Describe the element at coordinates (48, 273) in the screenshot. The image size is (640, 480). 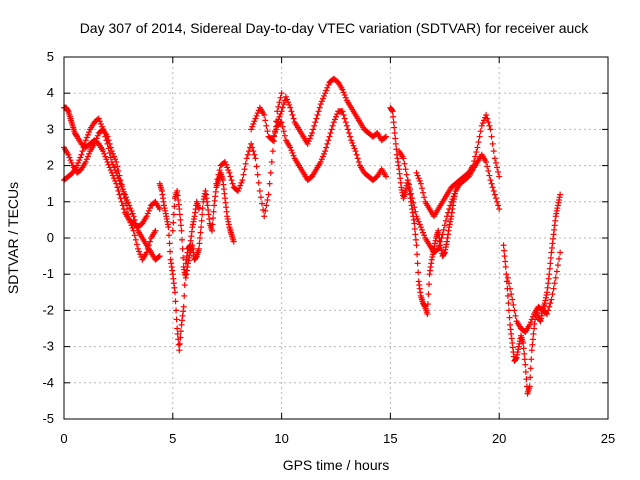
I see `y-tick-label: -1` at that location.